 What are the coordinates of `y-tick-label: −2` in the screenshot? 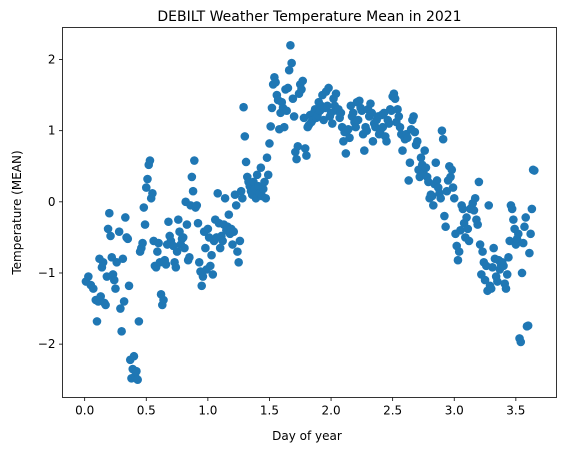 It's located at (47, 344).